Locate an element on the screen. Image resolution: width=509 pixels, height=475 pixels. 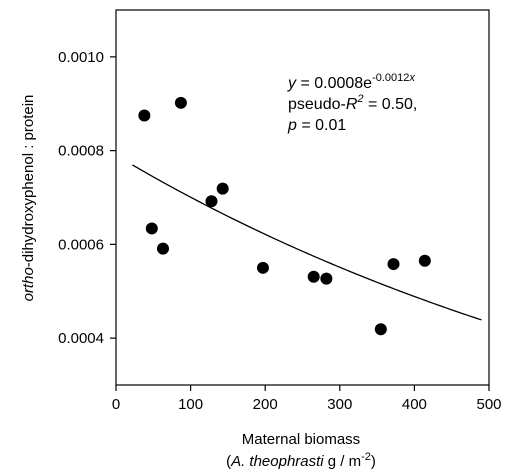
x-tick-label: 0 is located at coordinates (116, 404).